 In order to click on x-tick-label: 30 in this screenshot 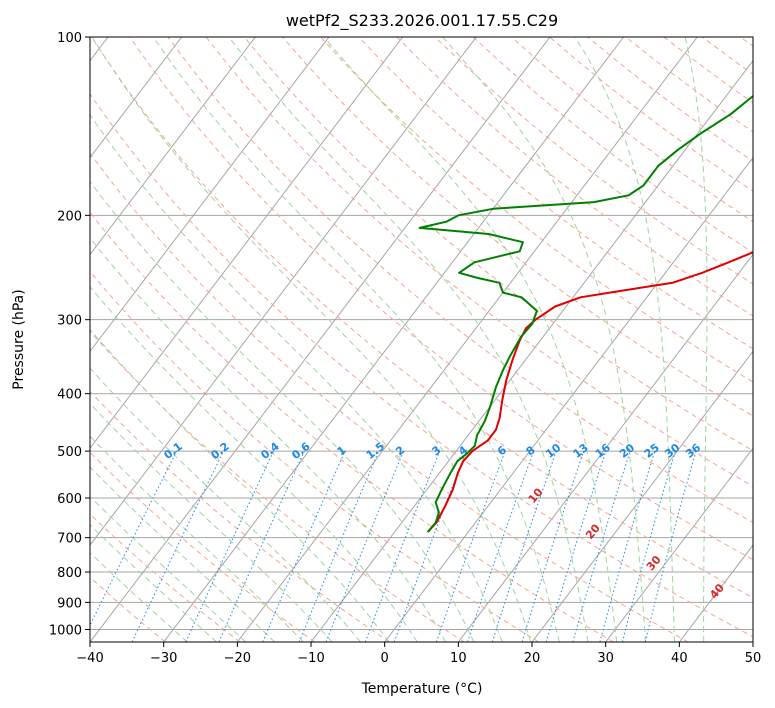, I will do `click(605, 658)`.